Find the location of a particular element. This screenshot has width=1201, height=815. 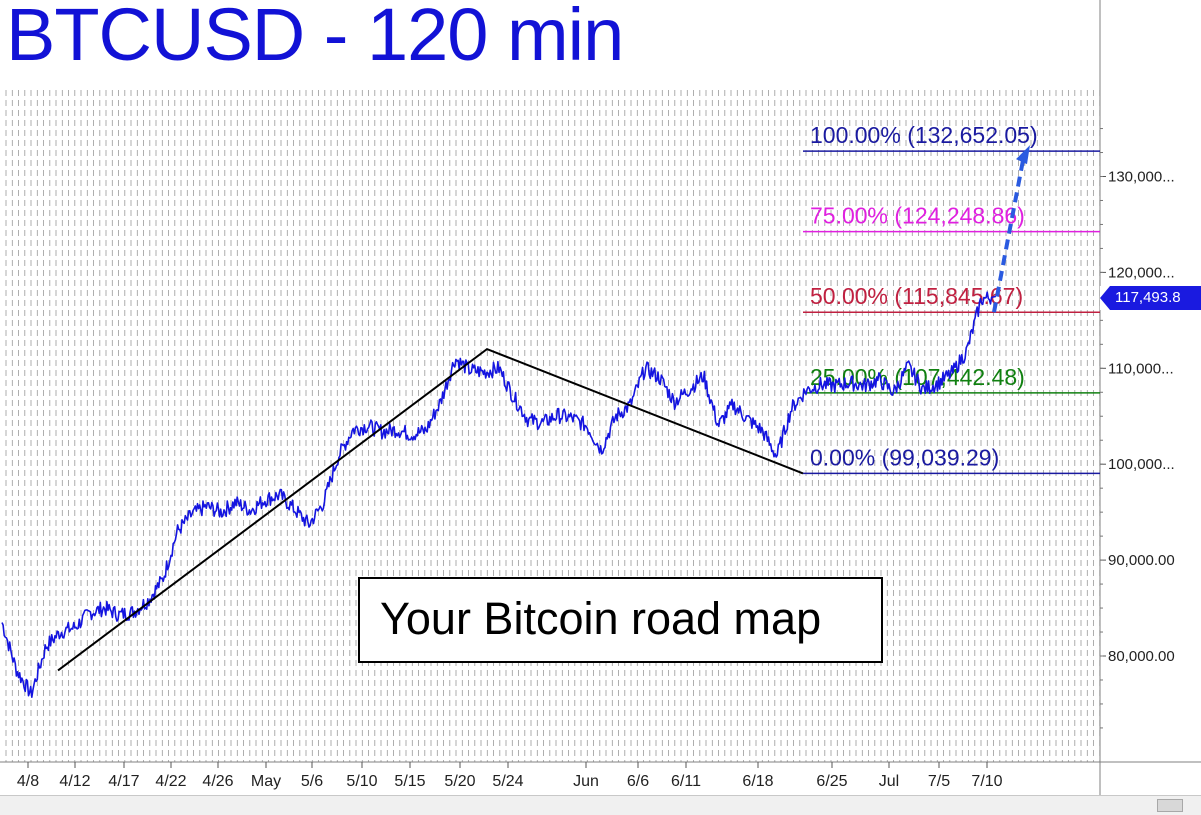

scrollbar-thumb is located at coordinates (1170, 805).